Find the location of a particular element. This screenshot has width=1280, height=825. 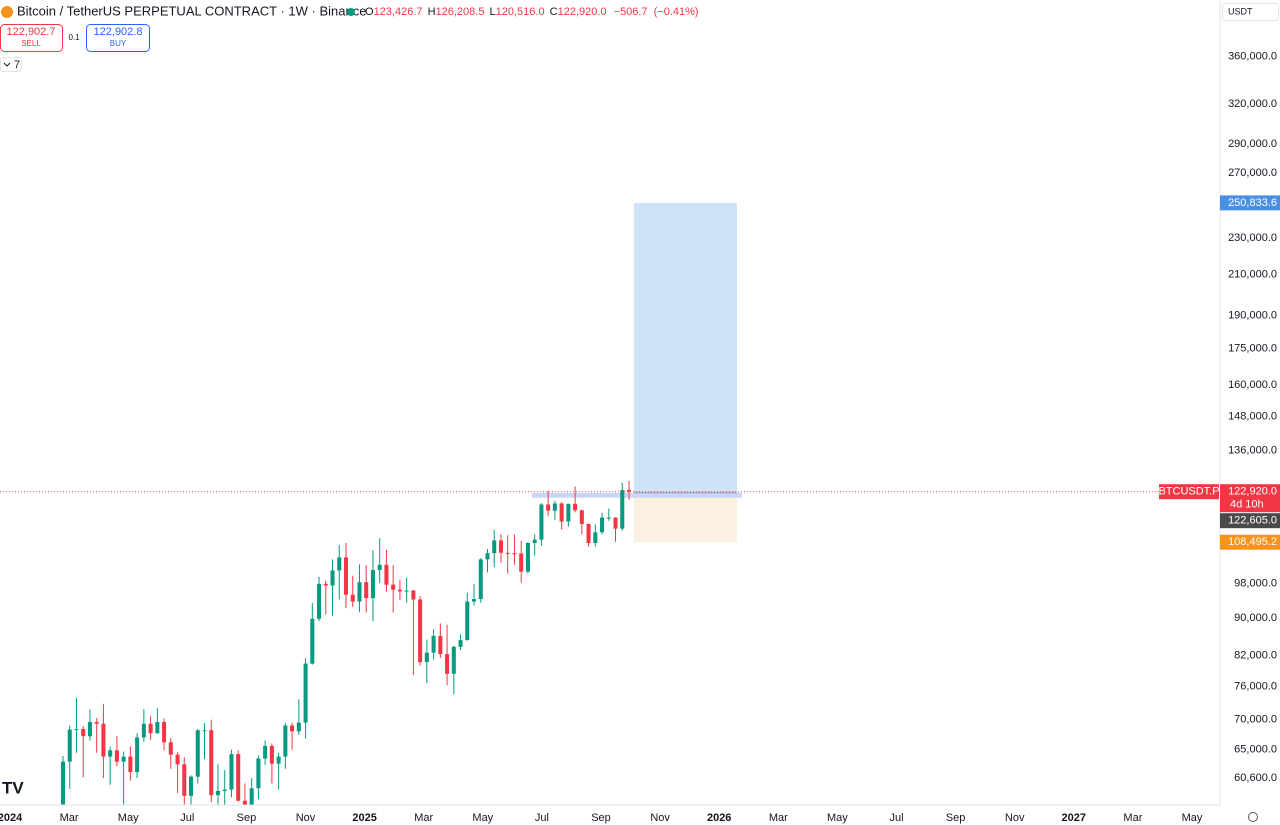

indicator-count: 7 is located at coordinates (17, 65).